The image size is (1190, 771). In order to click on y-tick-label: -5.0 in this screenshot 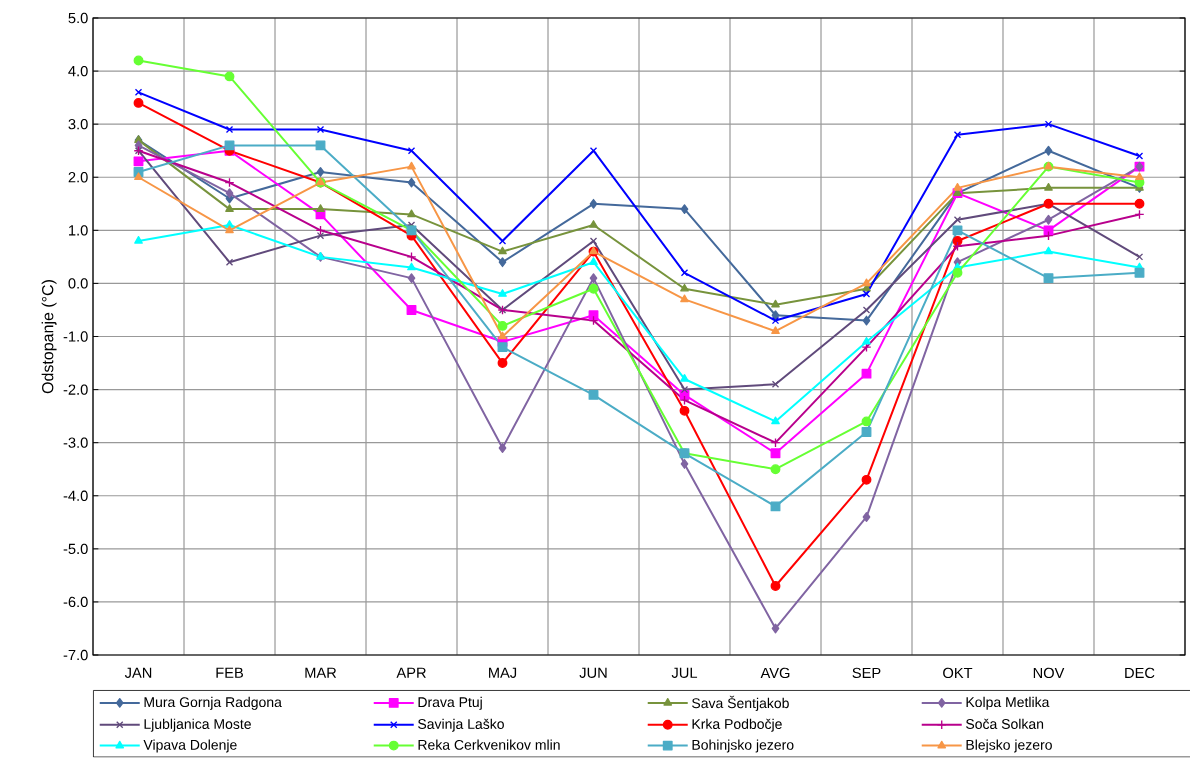, I will do `click(75, 549)`.